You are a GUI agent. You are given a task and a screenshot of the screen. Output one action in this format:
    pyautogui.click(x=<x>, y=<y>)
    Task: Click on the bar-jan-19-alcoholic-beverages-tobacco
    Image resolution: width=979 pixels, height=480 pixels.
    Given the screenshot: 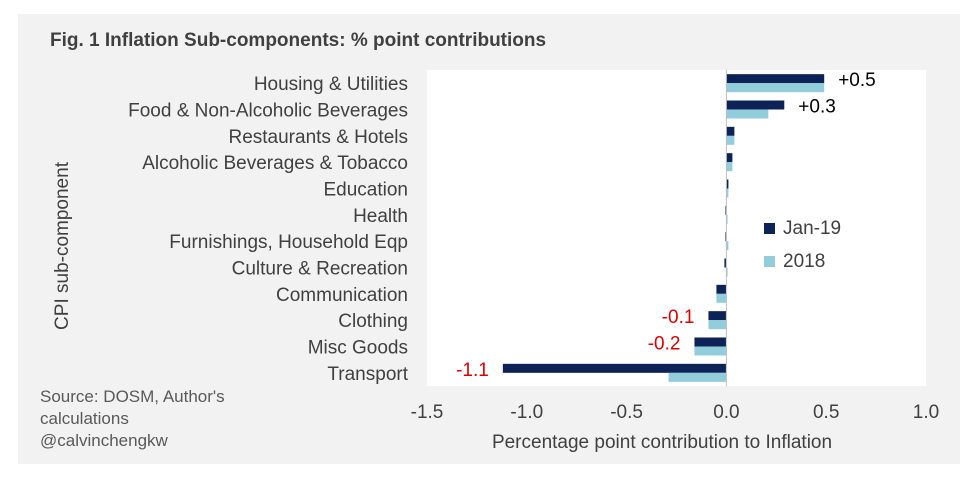 What is the action you would take?
    pyautogui.click(x=729, y=158)
    